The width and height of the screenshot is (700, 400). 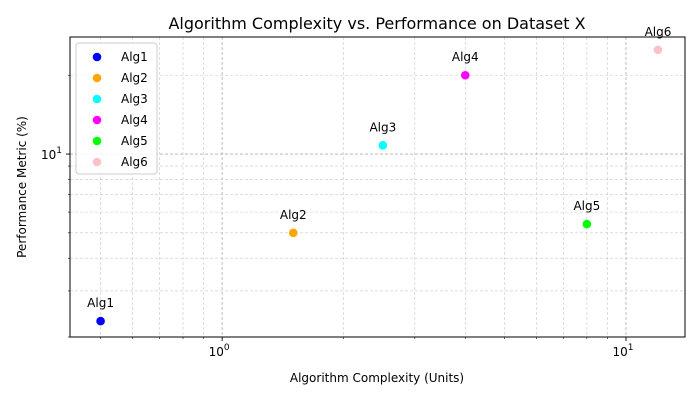 What do you see at coordinates (465, 75) in the screenshot?
I see `point-alg4` at bounding box center [465, 75].